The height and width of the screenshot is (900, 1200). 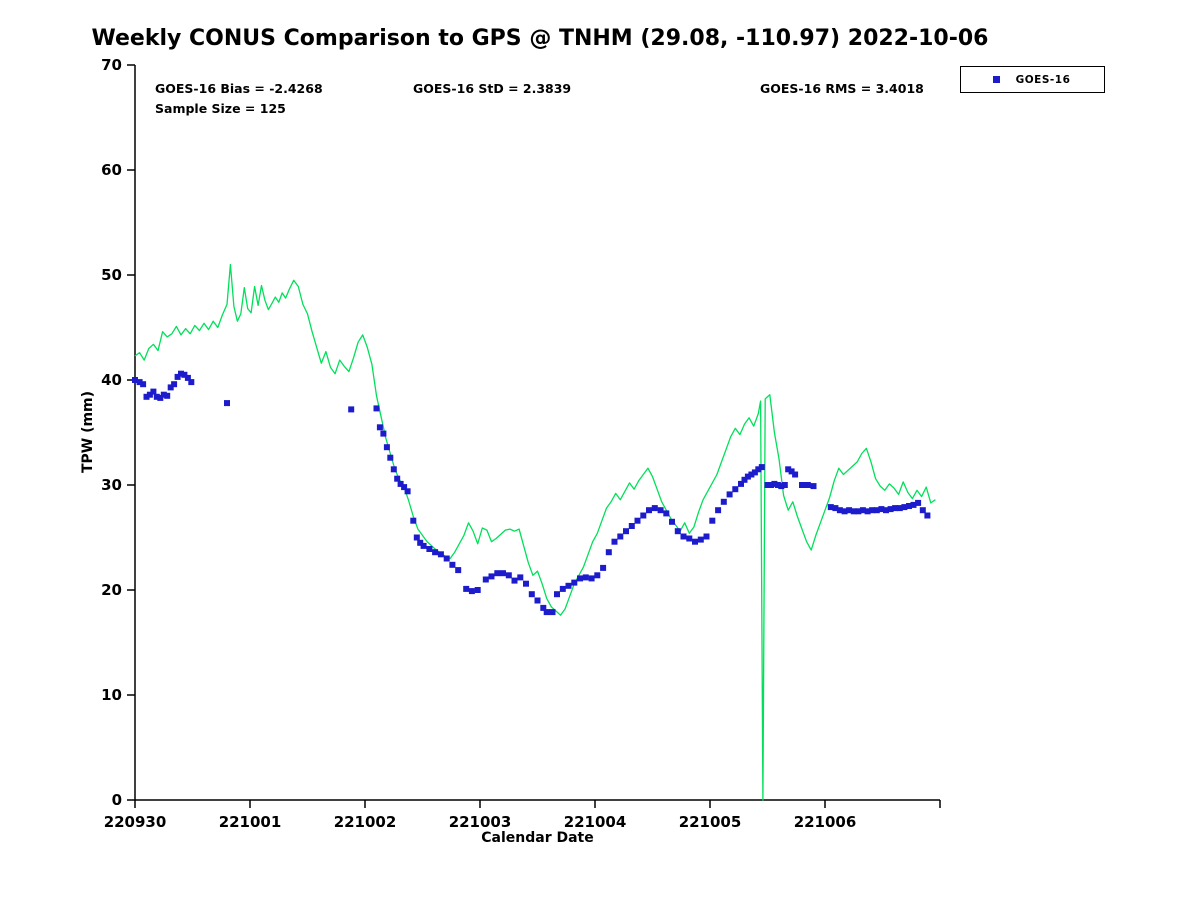 I want to click on y-tick-label: 50, so click(x=111, y=275).